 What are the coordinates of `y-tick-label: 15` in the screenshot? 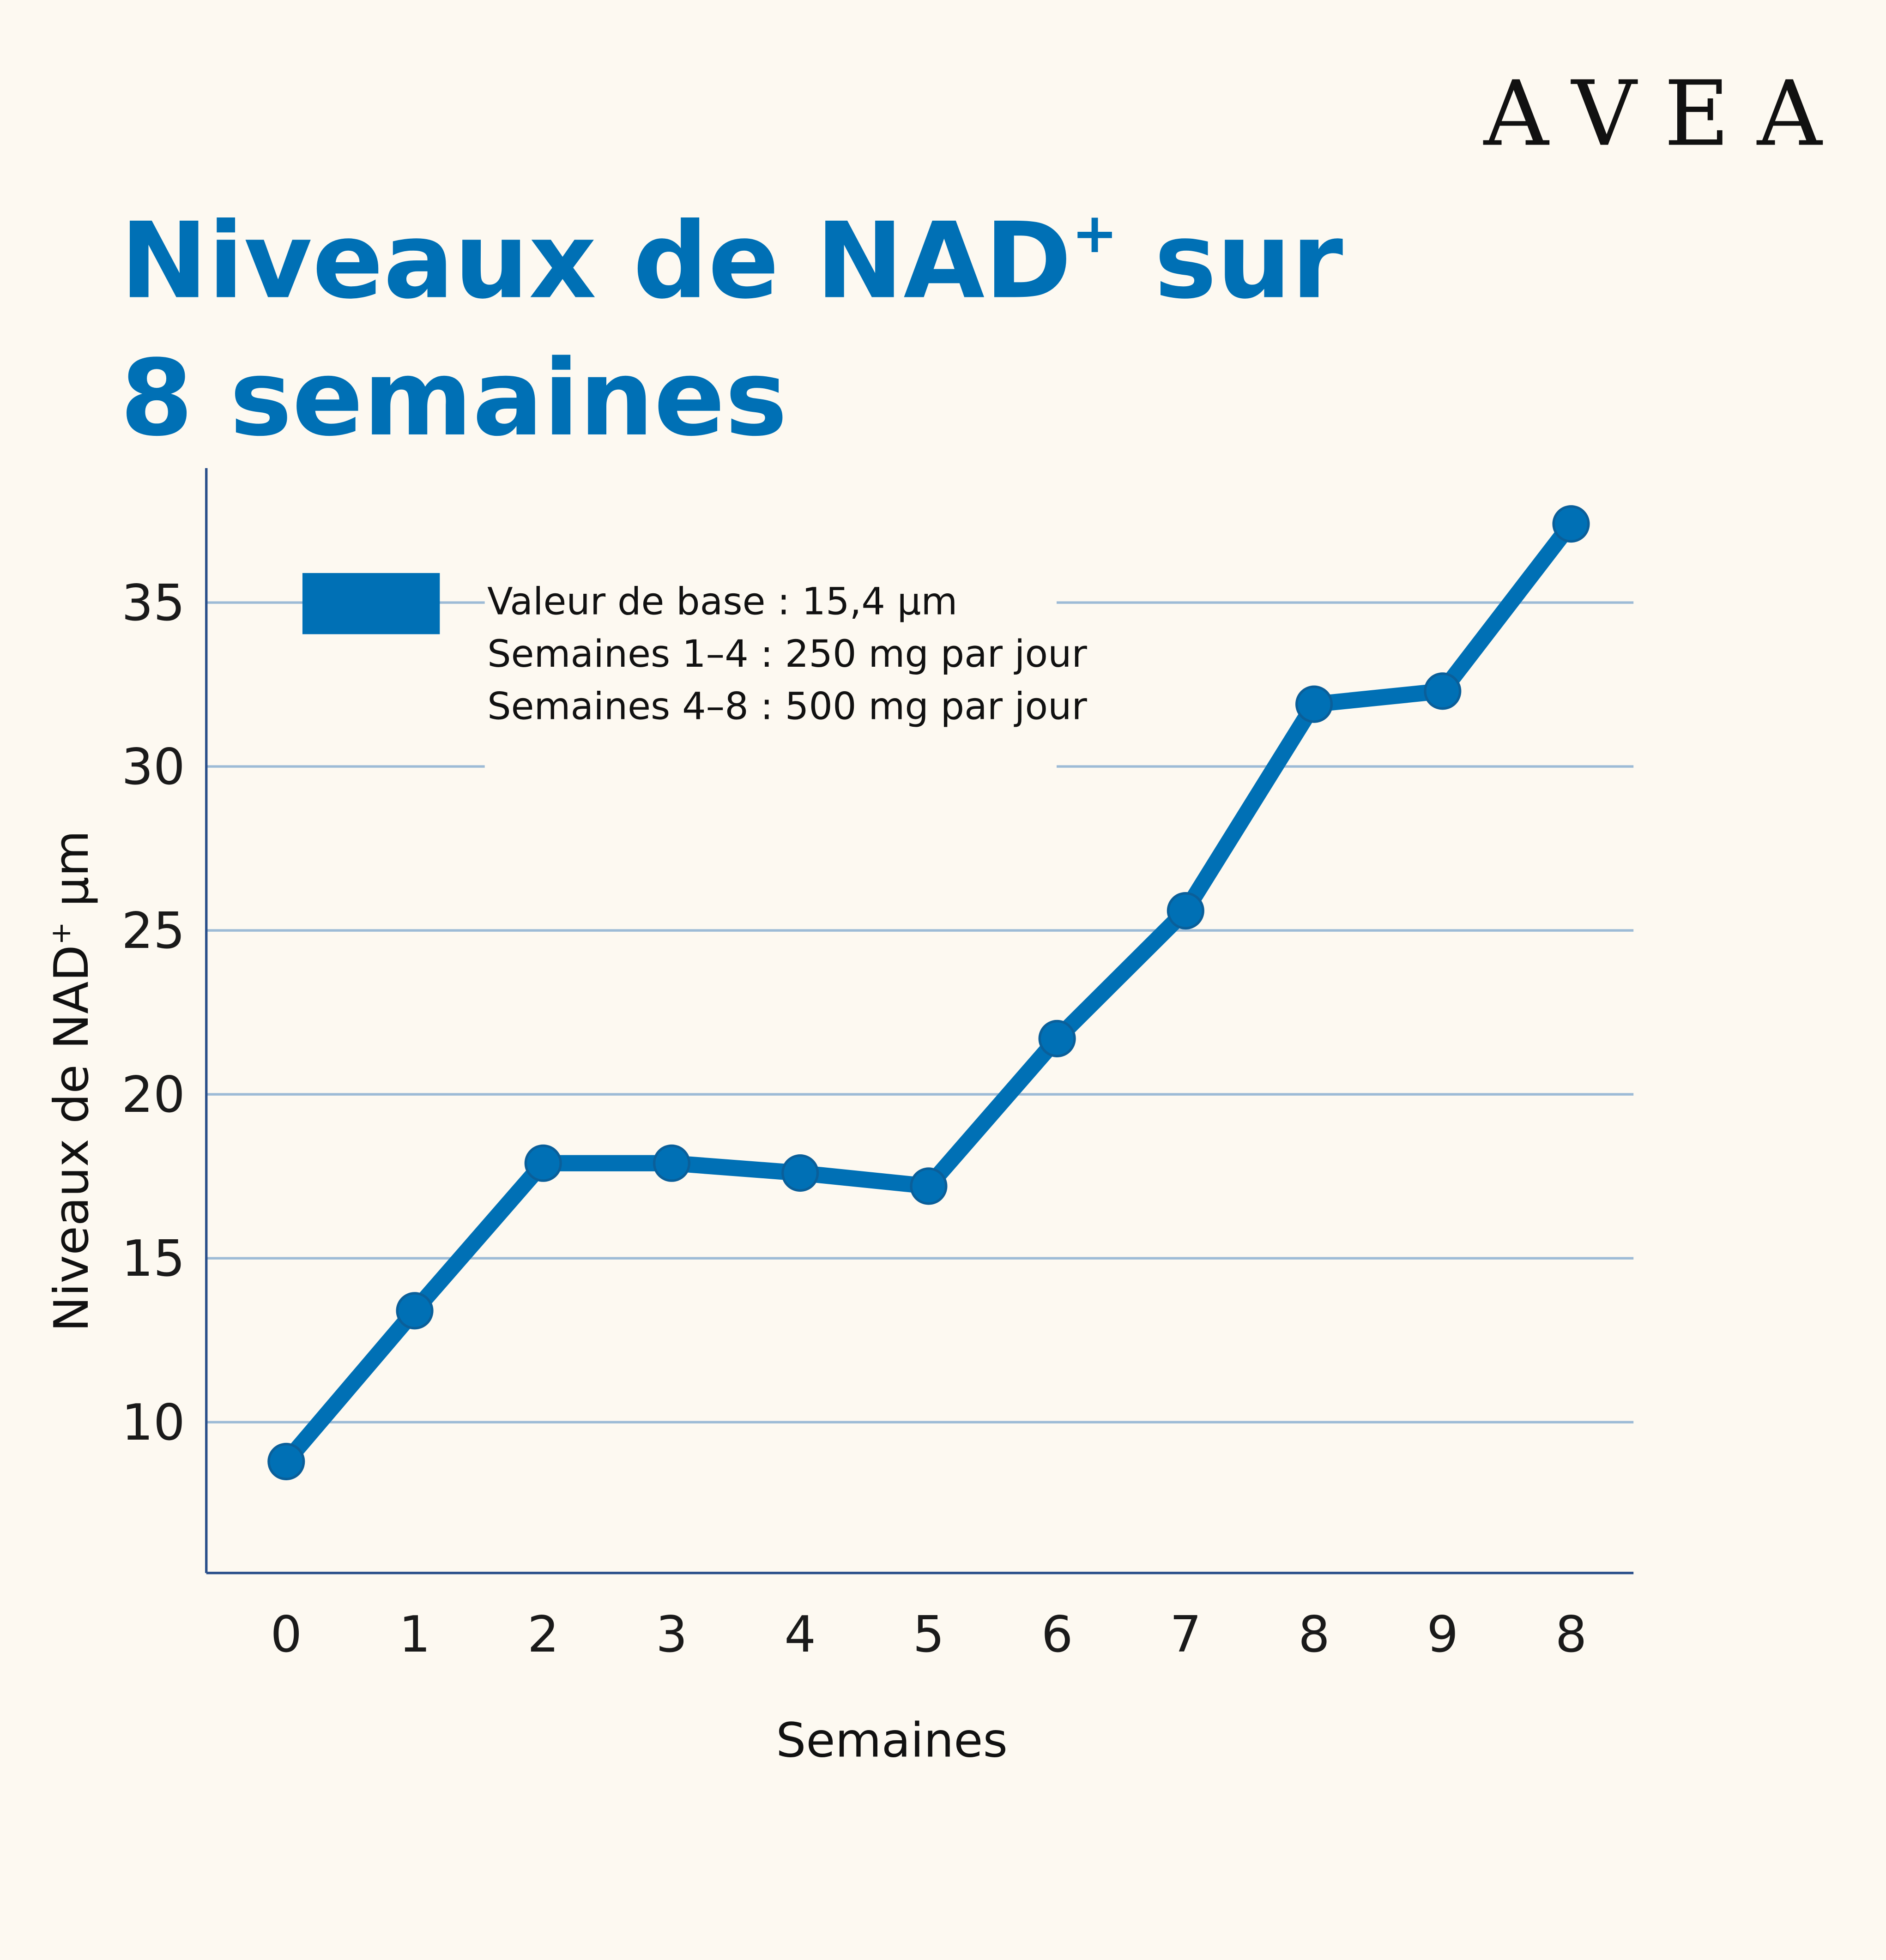 It's located at (153, 1259).